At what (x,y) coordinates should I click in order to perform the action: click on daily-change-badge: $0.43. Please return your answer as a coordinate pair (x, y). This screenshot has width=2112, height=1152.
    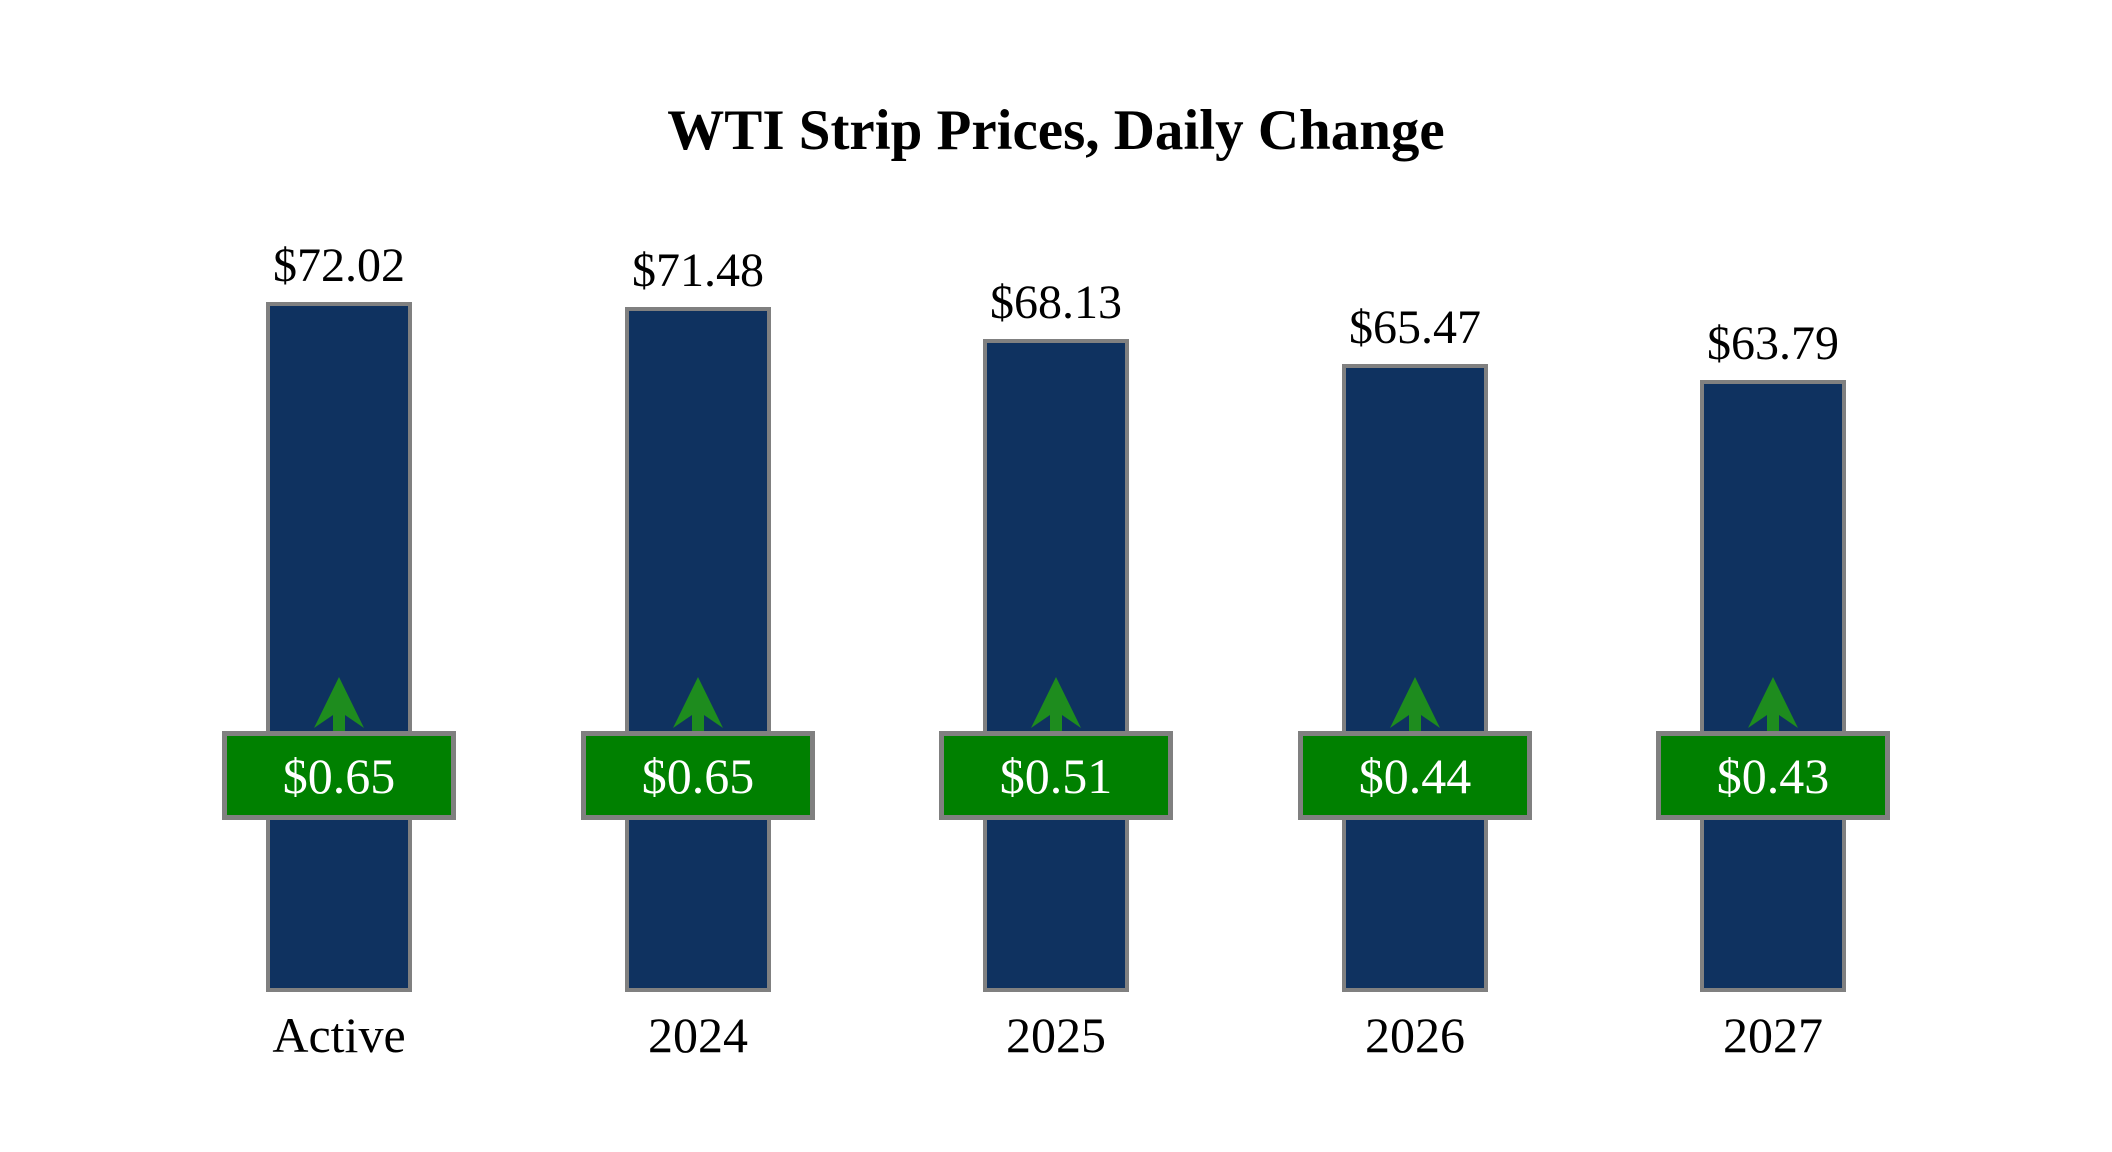
    Looking at the image, I should click on (1773, 775).